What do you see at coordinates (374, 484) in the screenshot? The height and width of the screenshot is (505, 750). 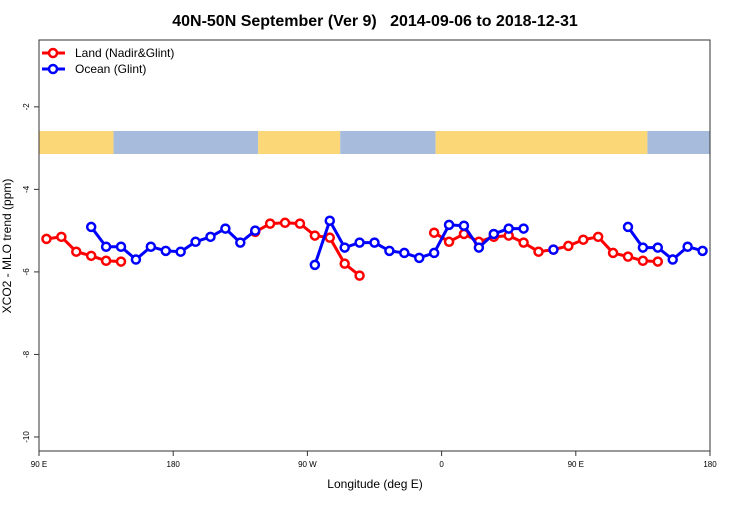 I see `x-axis-label: Longitude (deg E)` at bounding box center [374, 484].